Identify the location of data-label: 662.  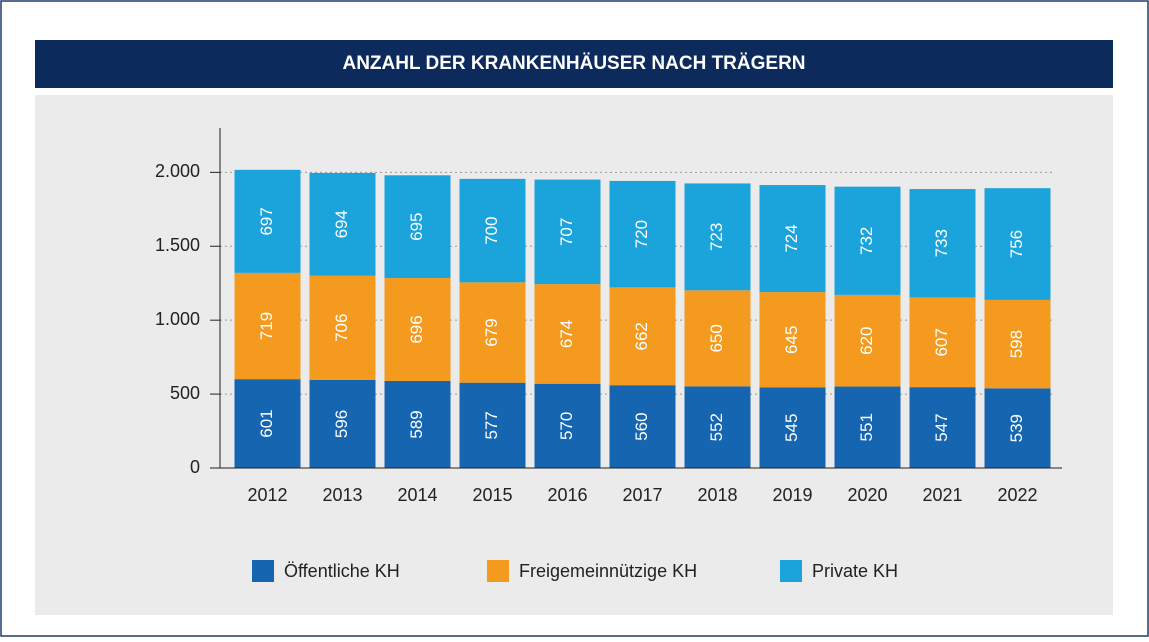
(641, 336).